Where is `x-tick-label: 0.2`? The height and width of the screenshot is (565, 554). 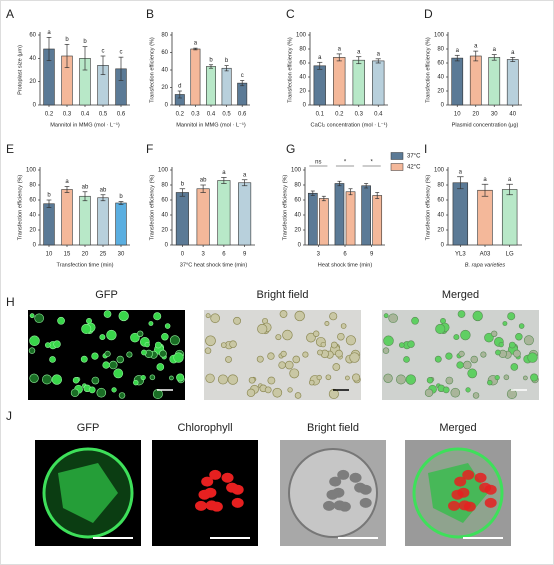
x-tick-label: 0.2 is located at coordinates (339, 115).